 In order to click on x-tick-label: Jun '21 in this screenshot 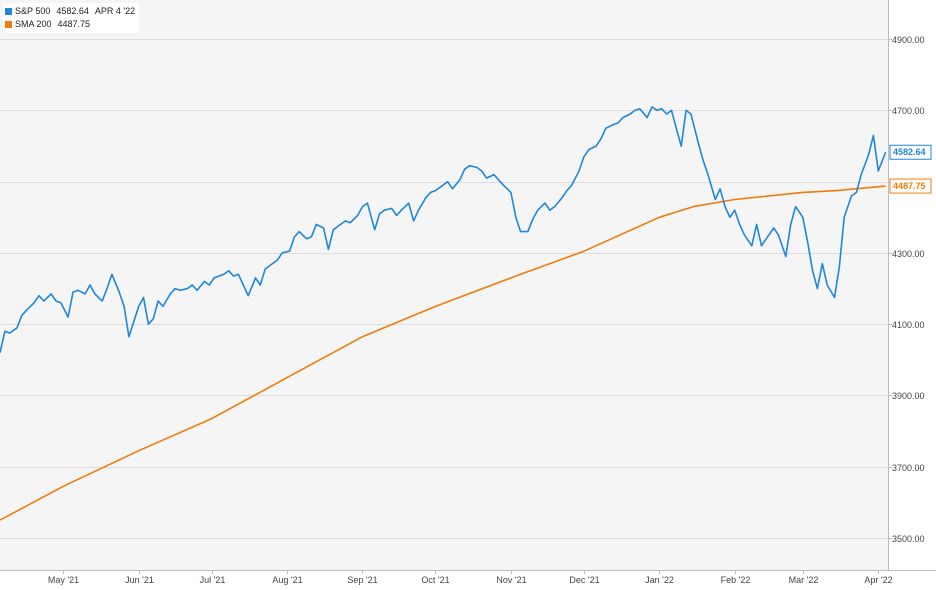, I will do `click(139, 580)`.